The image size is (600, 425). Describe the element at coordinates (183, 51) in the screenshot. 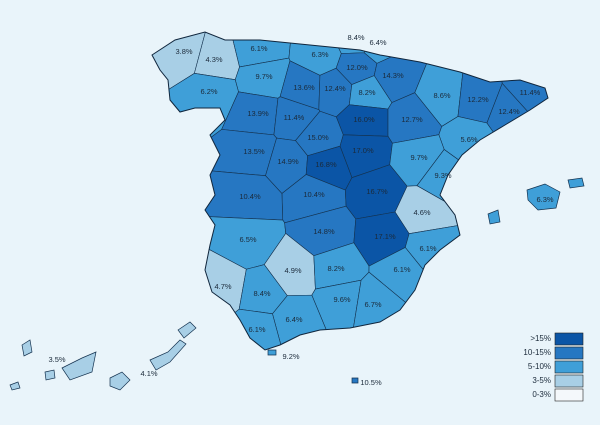

I see `region-label: 3.8%` at that location.